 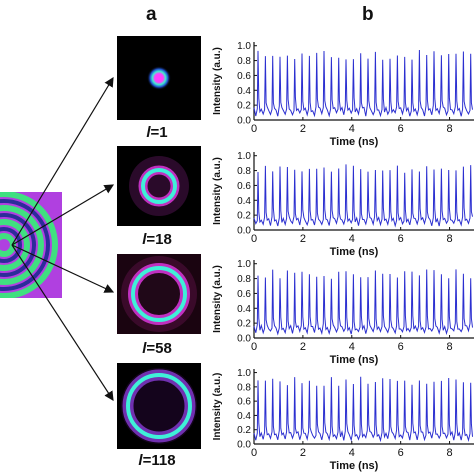 I want to click on mode-label-l18: l=18, so click(x=157, y=239).